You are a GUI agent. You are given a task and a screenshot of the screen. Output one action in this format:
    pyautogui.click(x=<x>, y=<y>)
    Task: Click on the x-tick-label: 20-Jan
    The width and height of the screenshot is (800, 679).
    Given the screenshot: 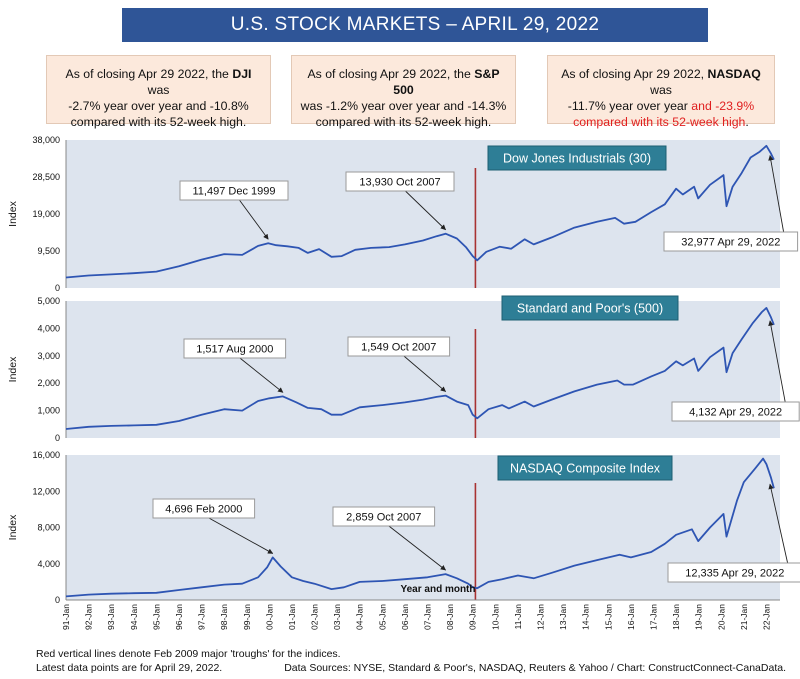 What is the action you would take?
    pyautogui.click(x=721, y=617)
    